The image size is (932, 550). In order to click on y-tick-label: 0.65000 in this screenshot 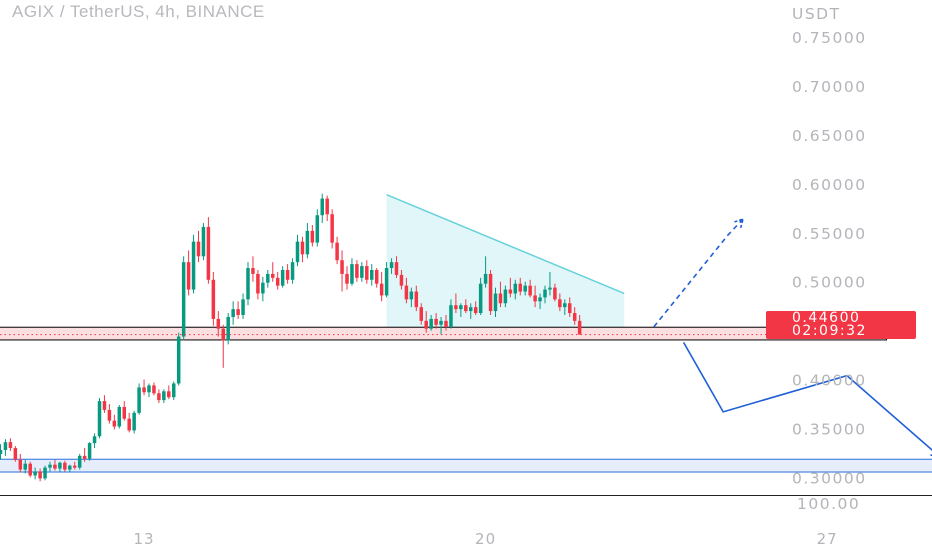, I will do `click(829, 136)`.